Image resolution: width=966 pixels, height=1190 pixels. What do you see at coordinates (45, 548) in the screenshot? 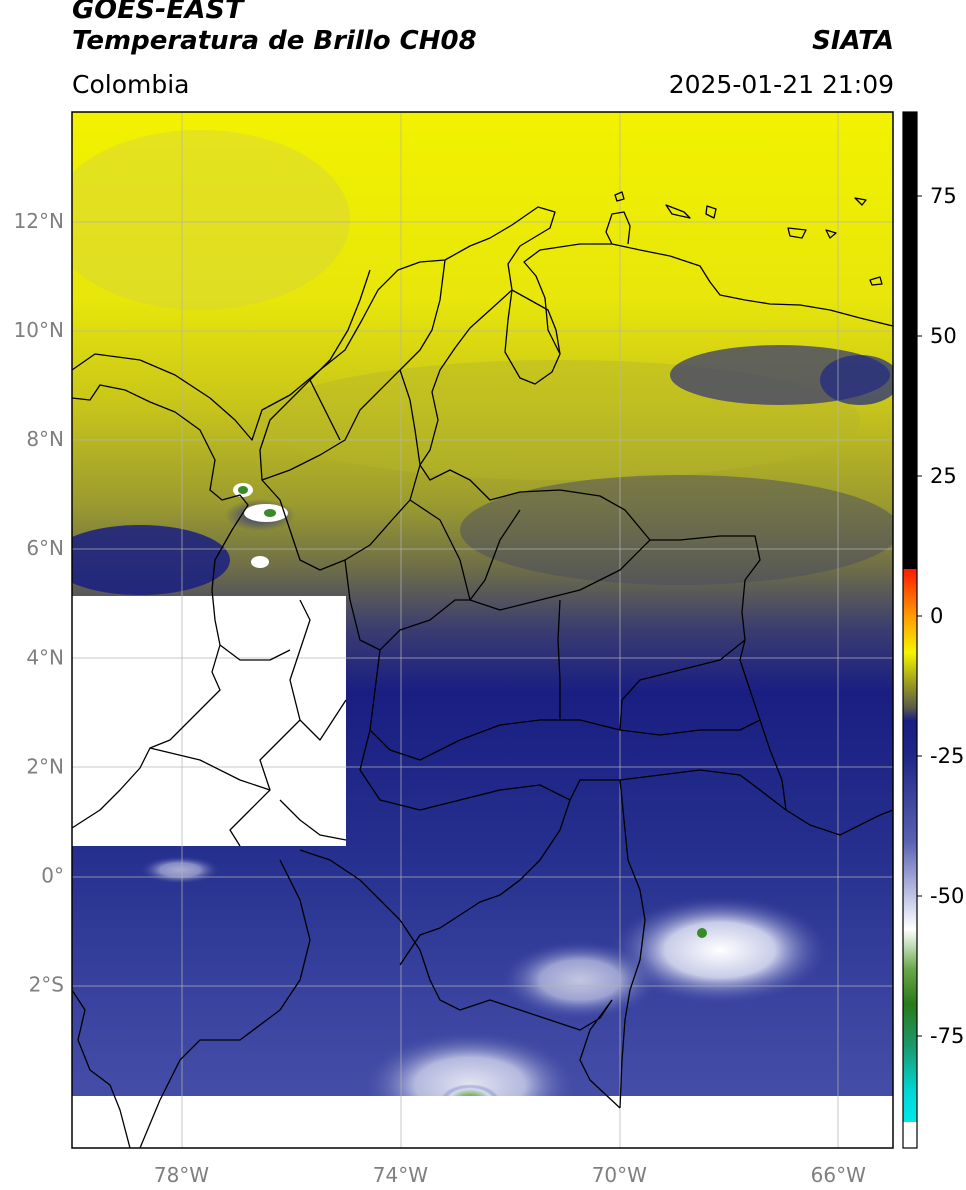
I see `latitude-tick-label: 6°N` at bounding box center [45, 548].